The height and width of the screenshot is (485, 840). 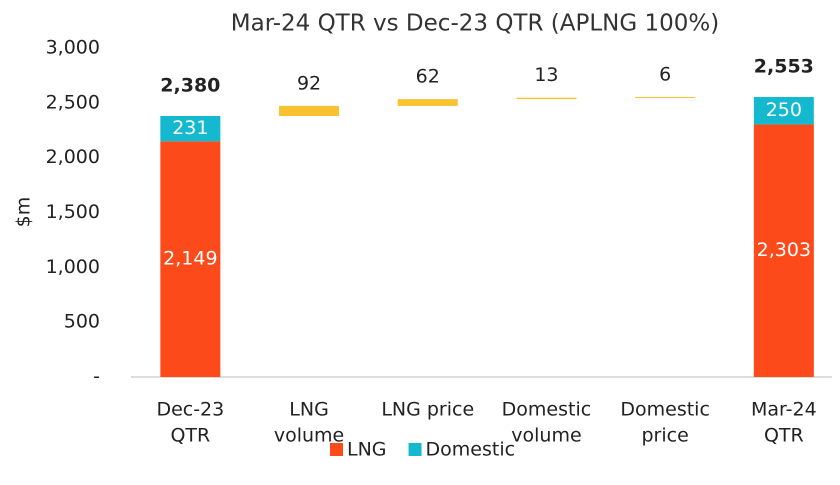 I want to click on y-tick-label: 1,000, so click(x=73, y=267).